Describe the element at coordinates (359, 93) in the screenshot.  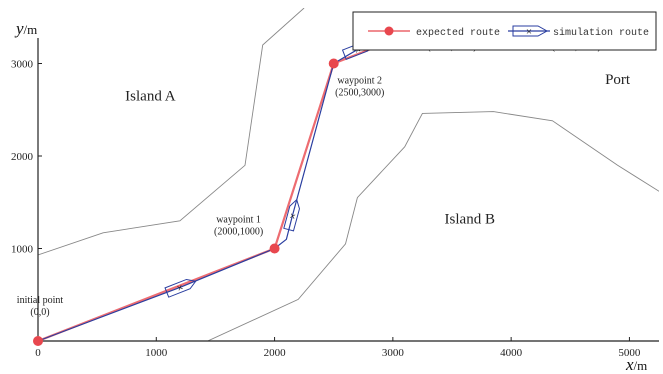
I see `waypoint-coord-2: (2500,3000)` at that location.